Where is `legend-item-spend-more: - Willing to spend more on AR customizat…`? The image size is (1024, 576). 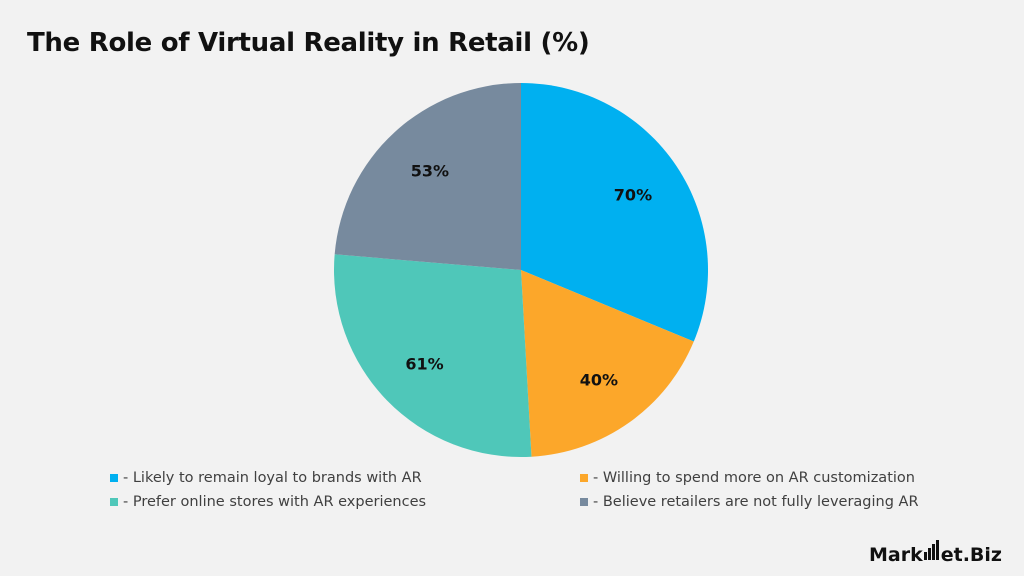 legend-item-spend-more: - Willing to spend more on AR customizat… is located at coordinates (760, 478).